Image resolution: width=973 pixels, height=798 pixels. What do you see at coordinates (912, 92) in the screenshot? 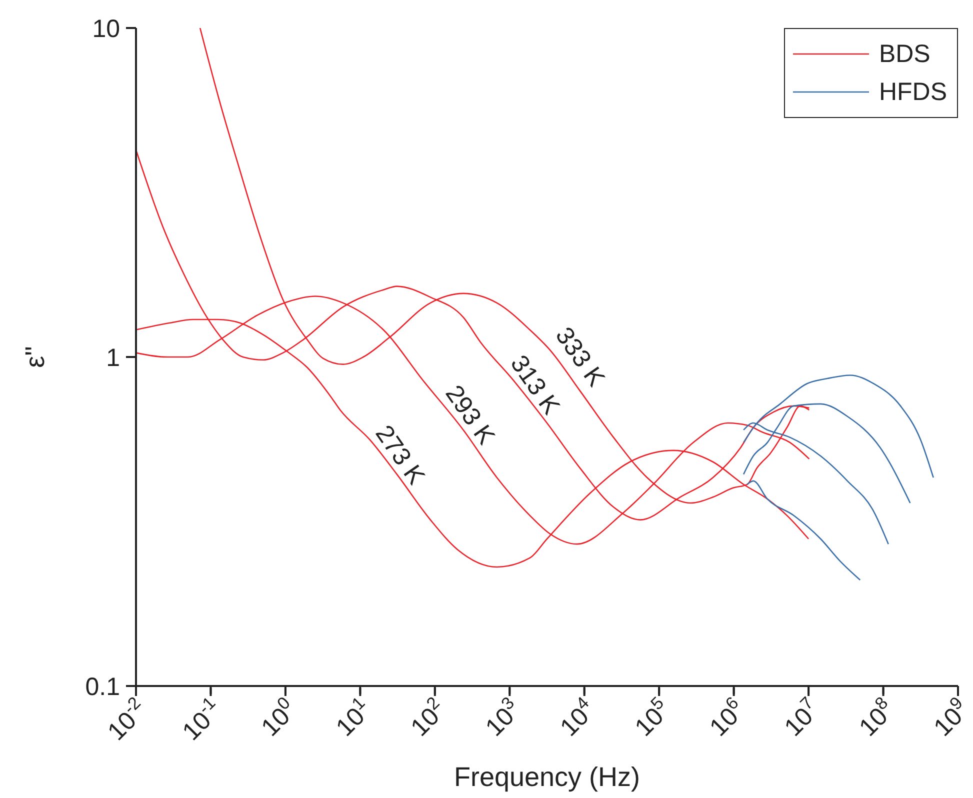
I see `legend-label: HFDS` at bounding box center [912, 92].